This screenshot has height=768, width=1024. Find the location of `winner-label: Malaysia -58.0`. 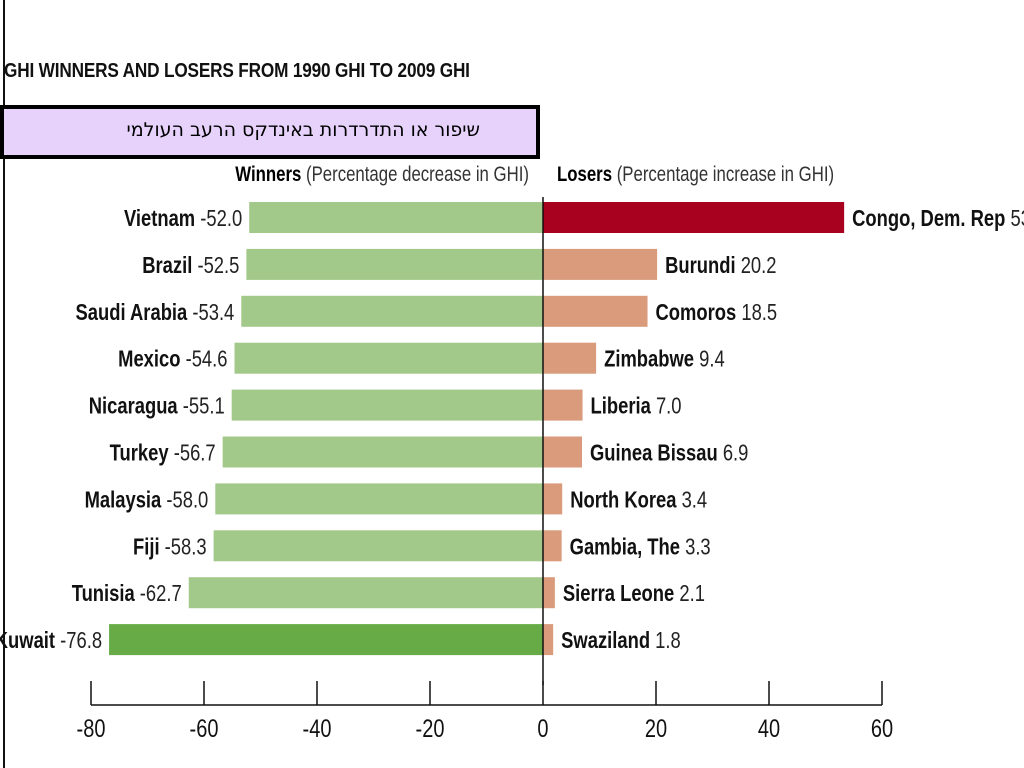

winner-label: Malaysia -58.0 is located at coordinates (147, 500).